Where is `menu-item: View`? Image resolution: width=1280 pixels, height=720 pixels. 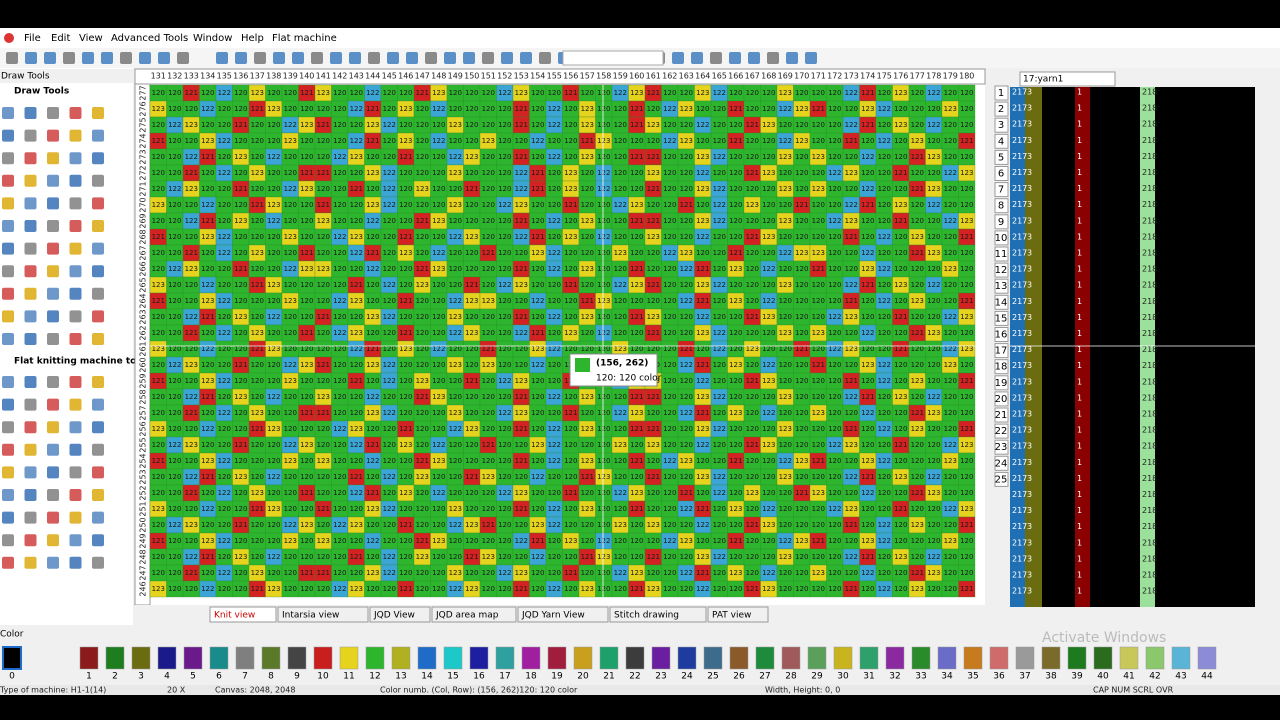 menu-item: View is located at coordinates (91, 38).